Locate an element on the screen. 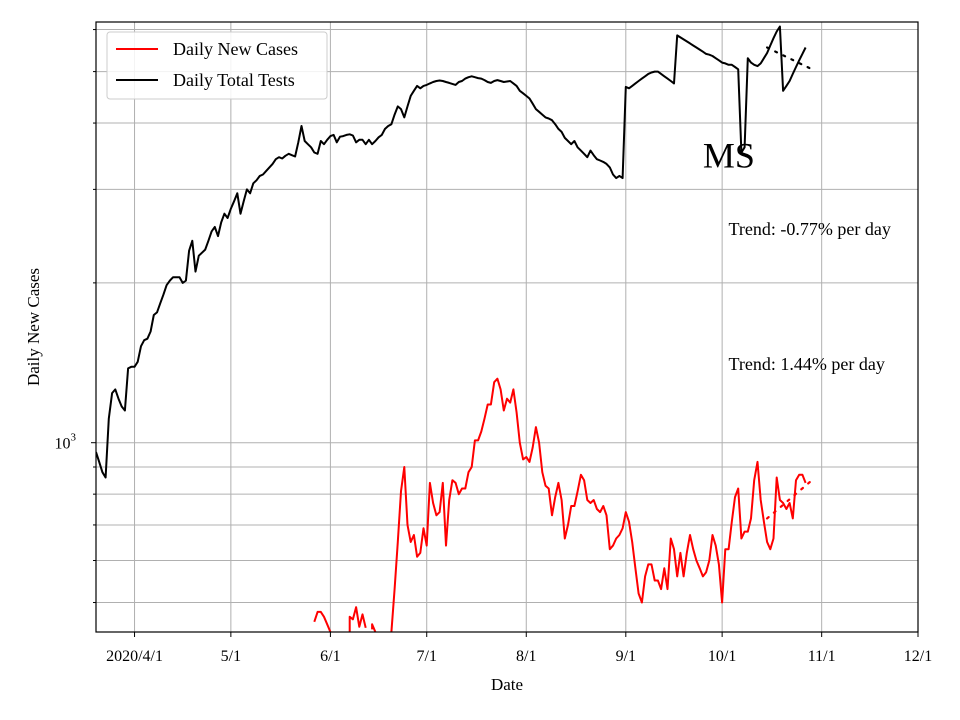  x-tick-label: 2020/4/1 is located at coordinates (134, 656).